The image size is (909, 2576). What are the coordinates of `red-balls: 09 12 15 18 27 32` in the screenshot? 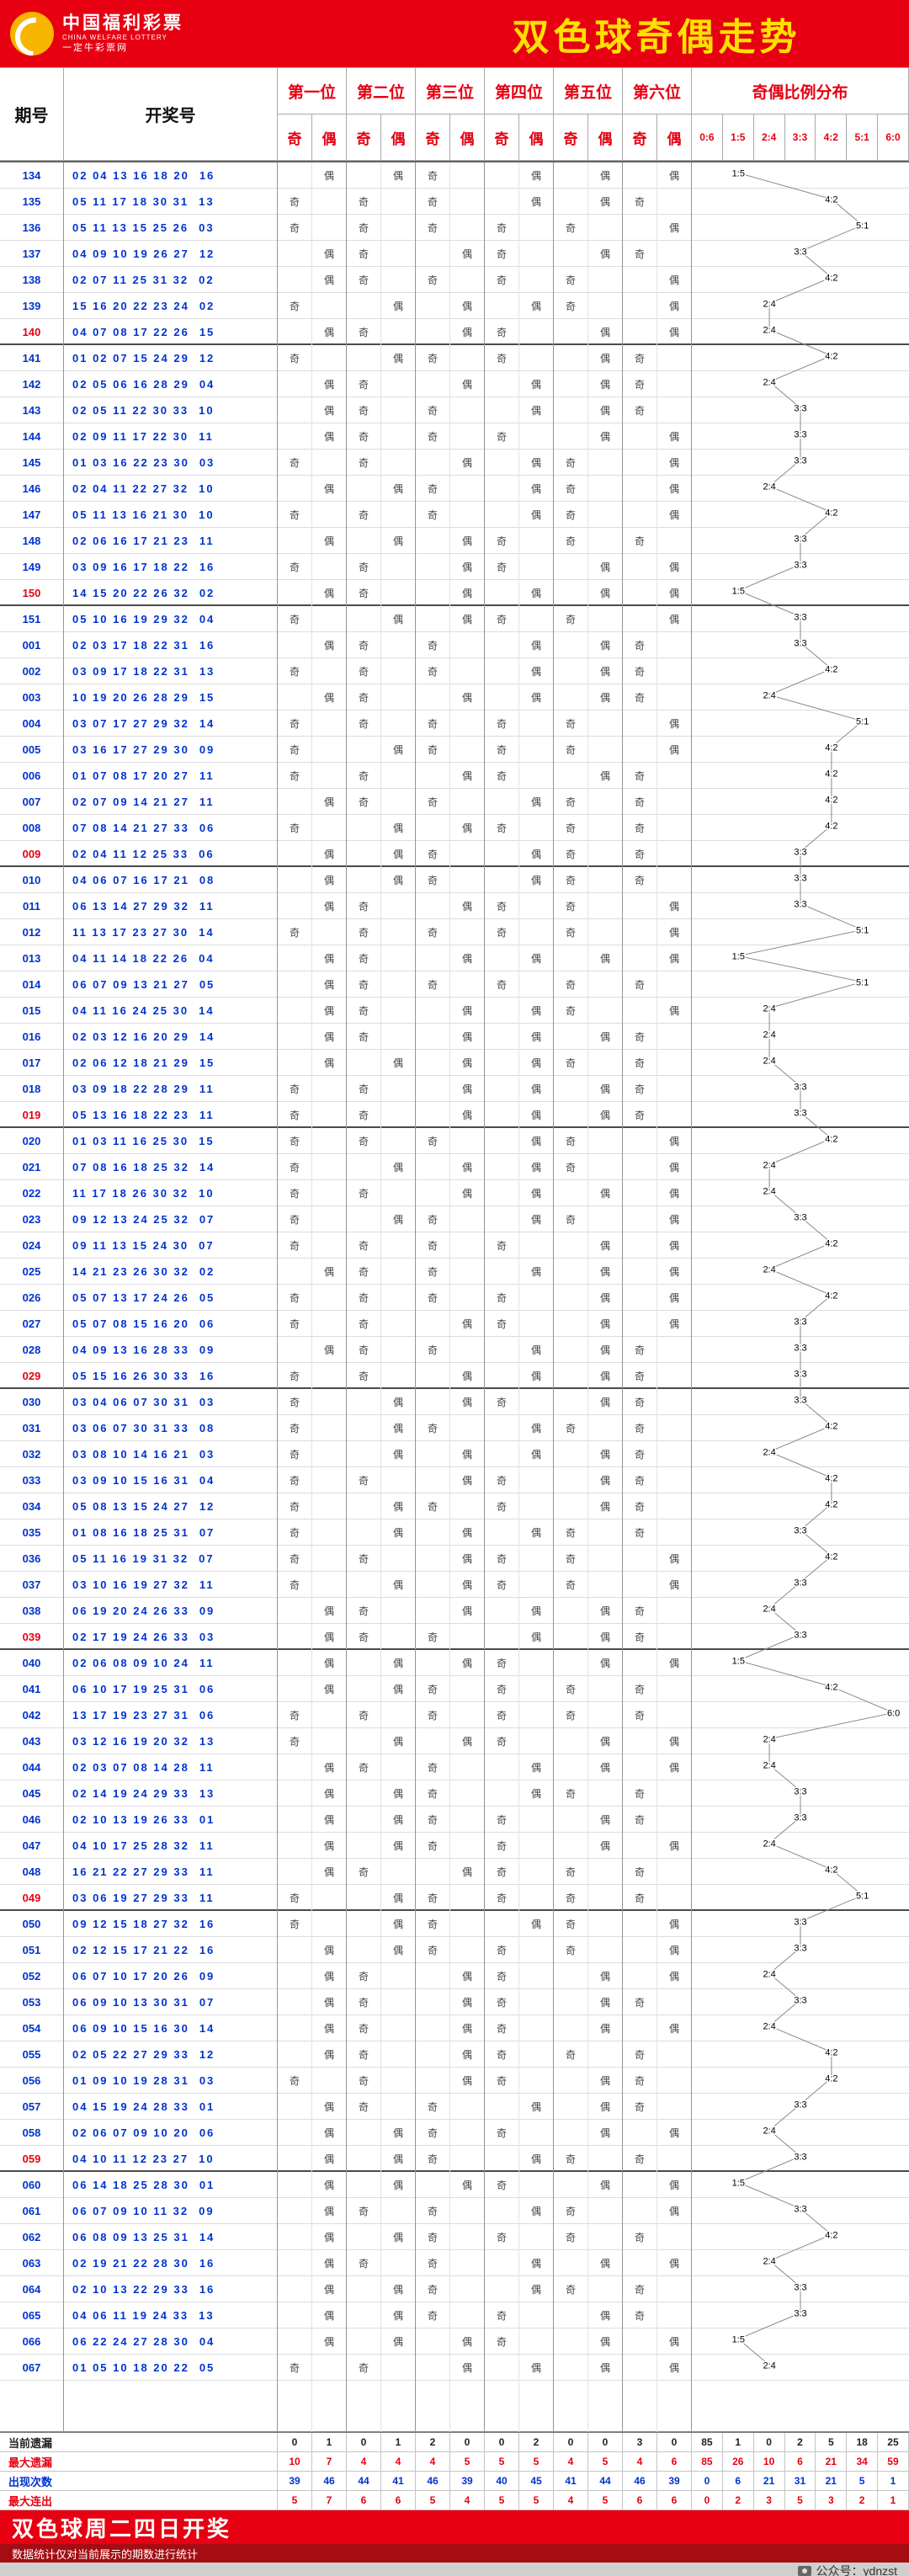 It's located at (130, 1924).